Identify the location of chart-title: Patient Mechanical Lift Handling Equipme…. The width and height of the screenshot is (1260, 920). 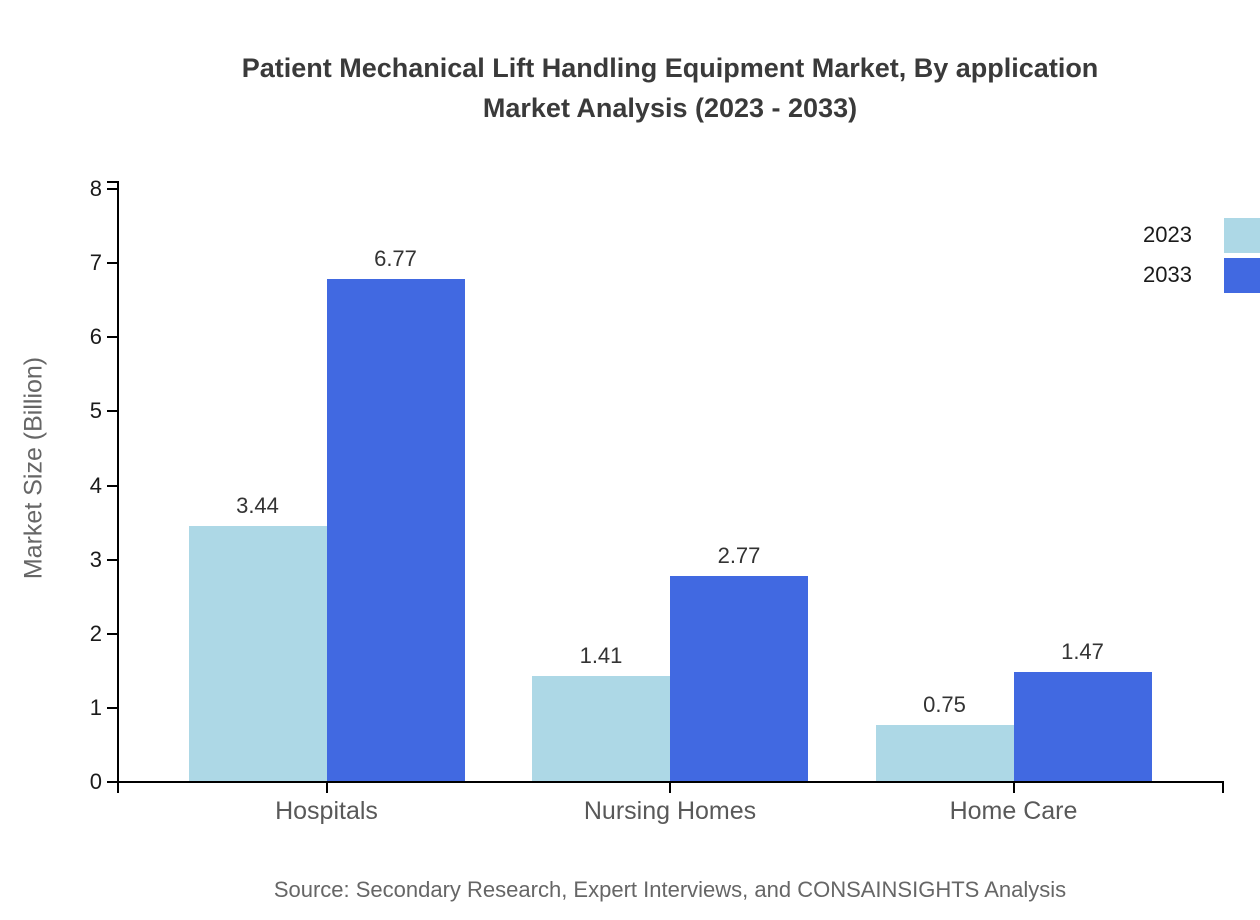
(670, 88).